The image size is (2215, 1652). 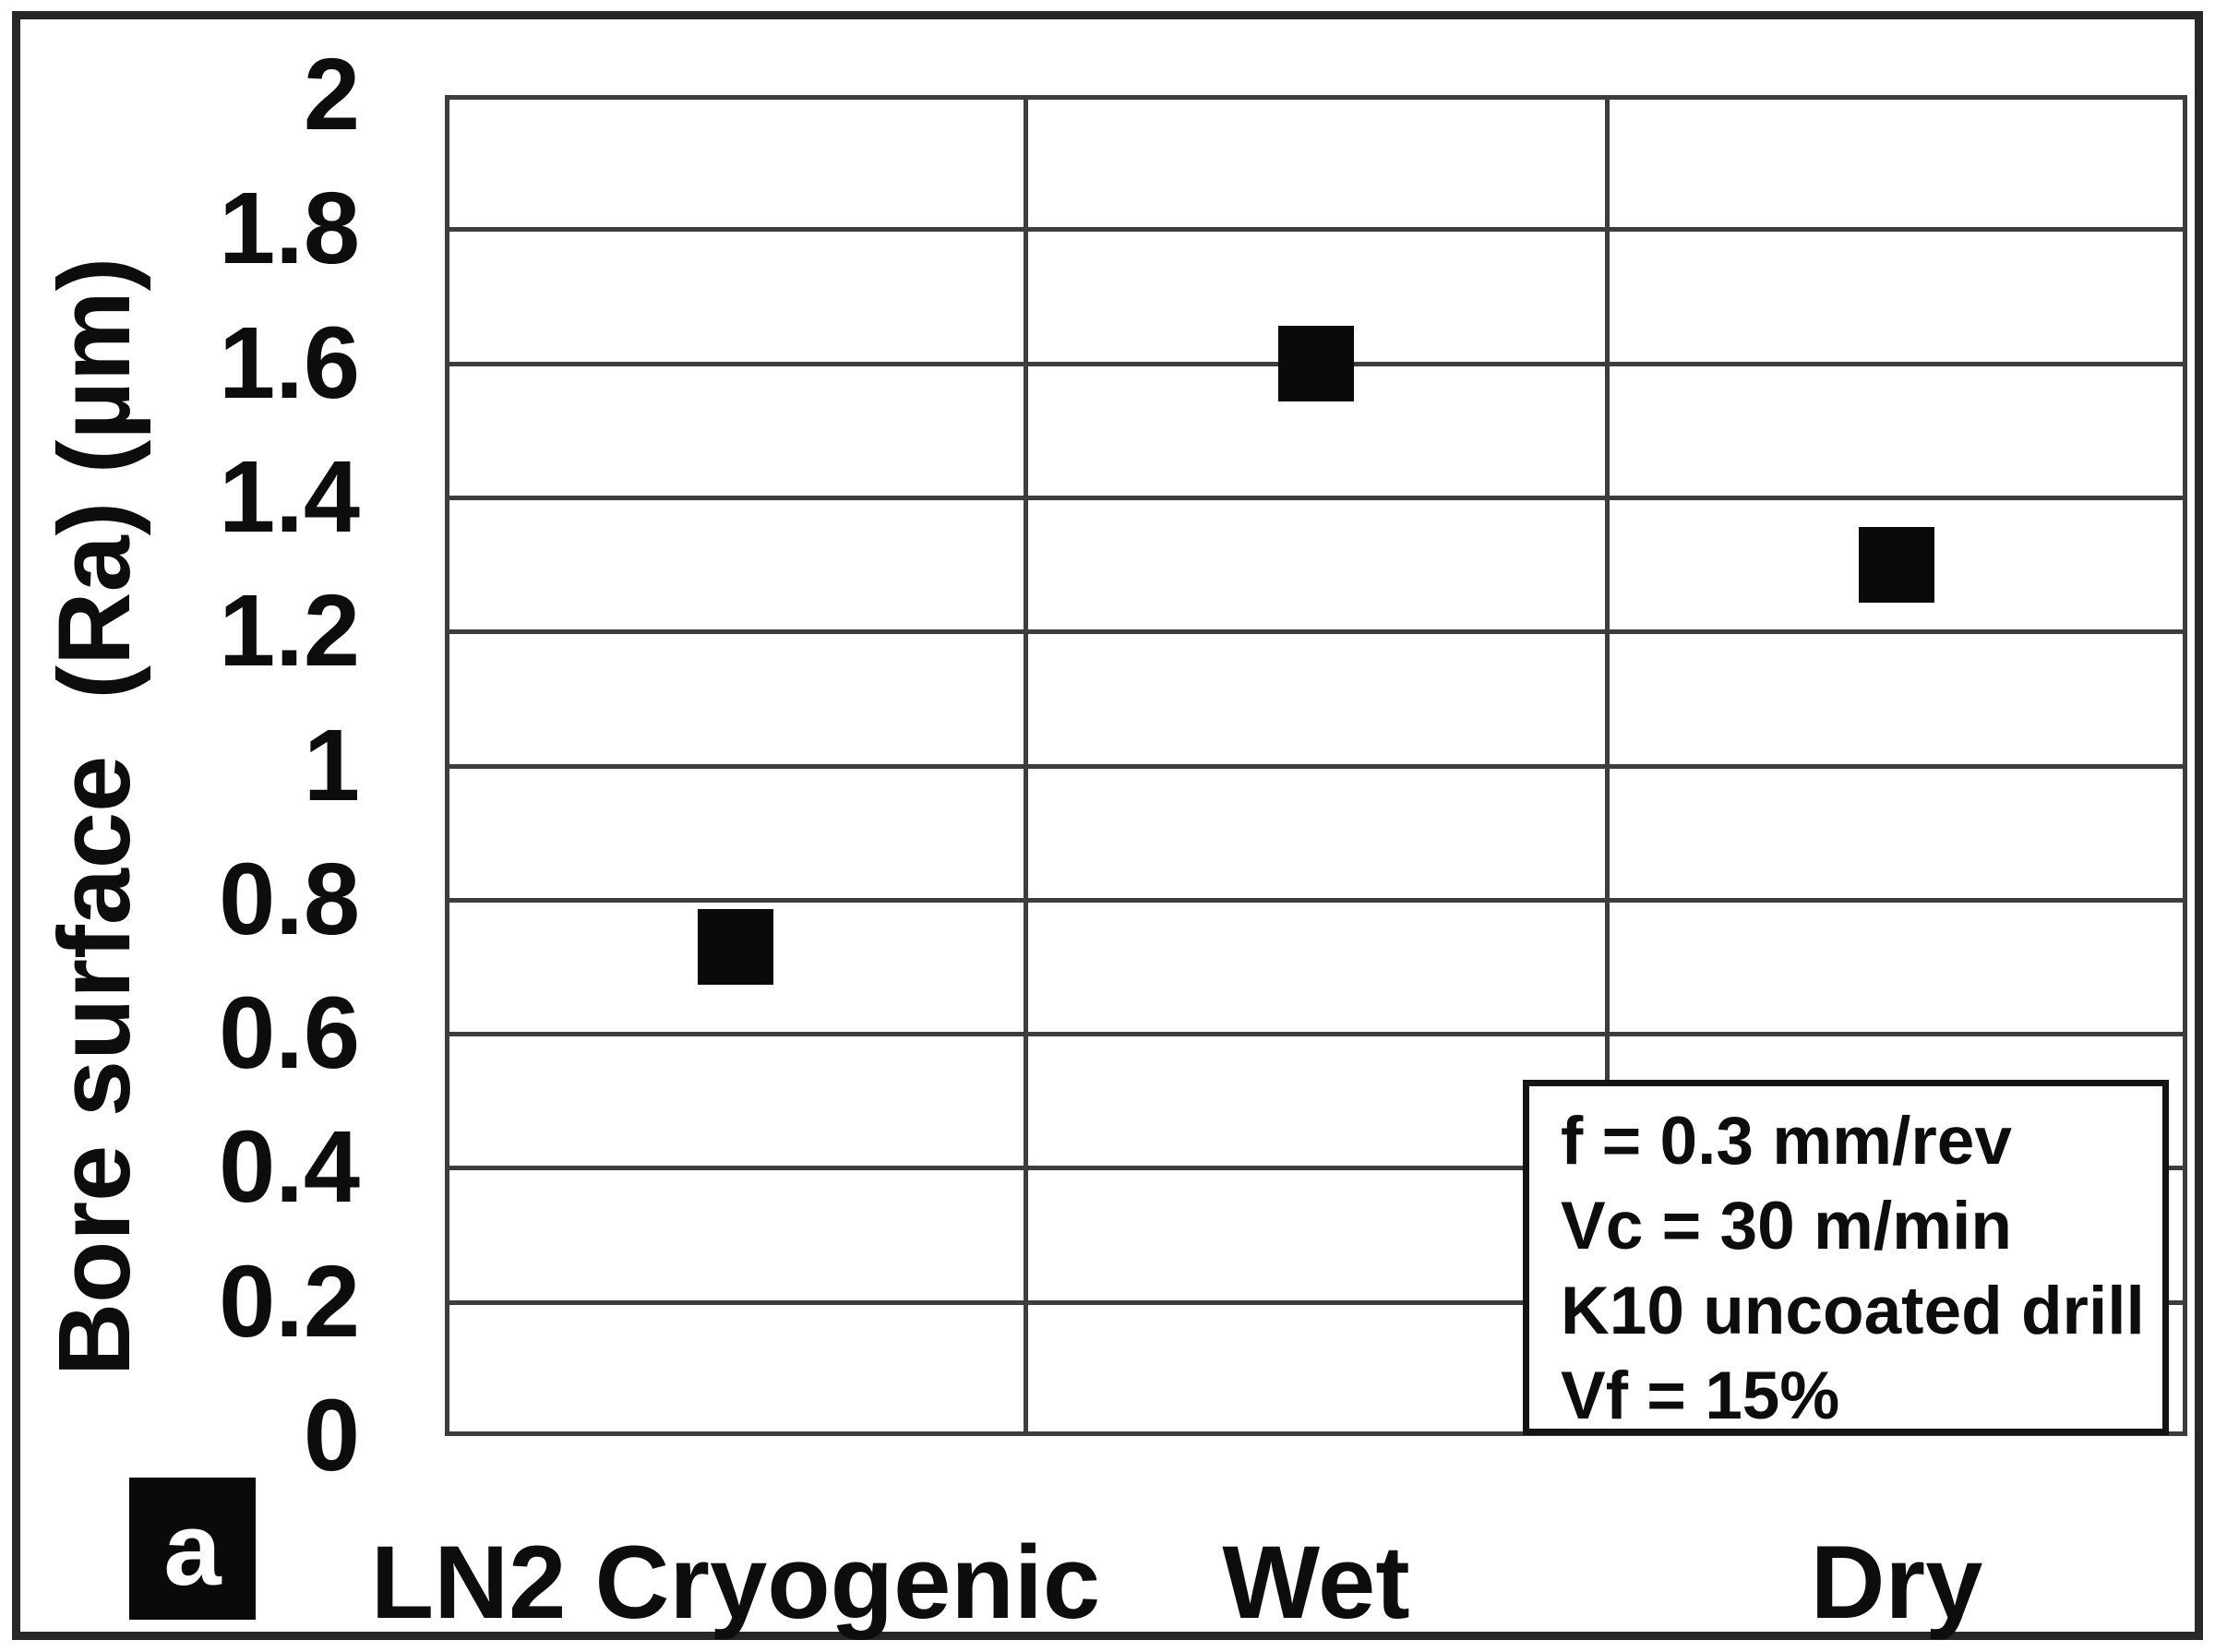 I want to click on y-tick-label: 1, so click(x=331, y=765).